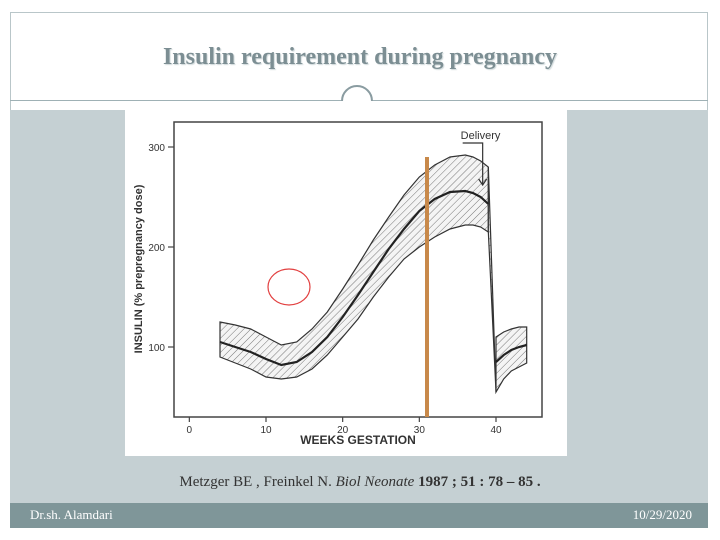 The width and height of the screenshot is (720, 540). Describe the element at coordinates (289, 287) in the screenshot. I see `red-circle-marker` at that location.